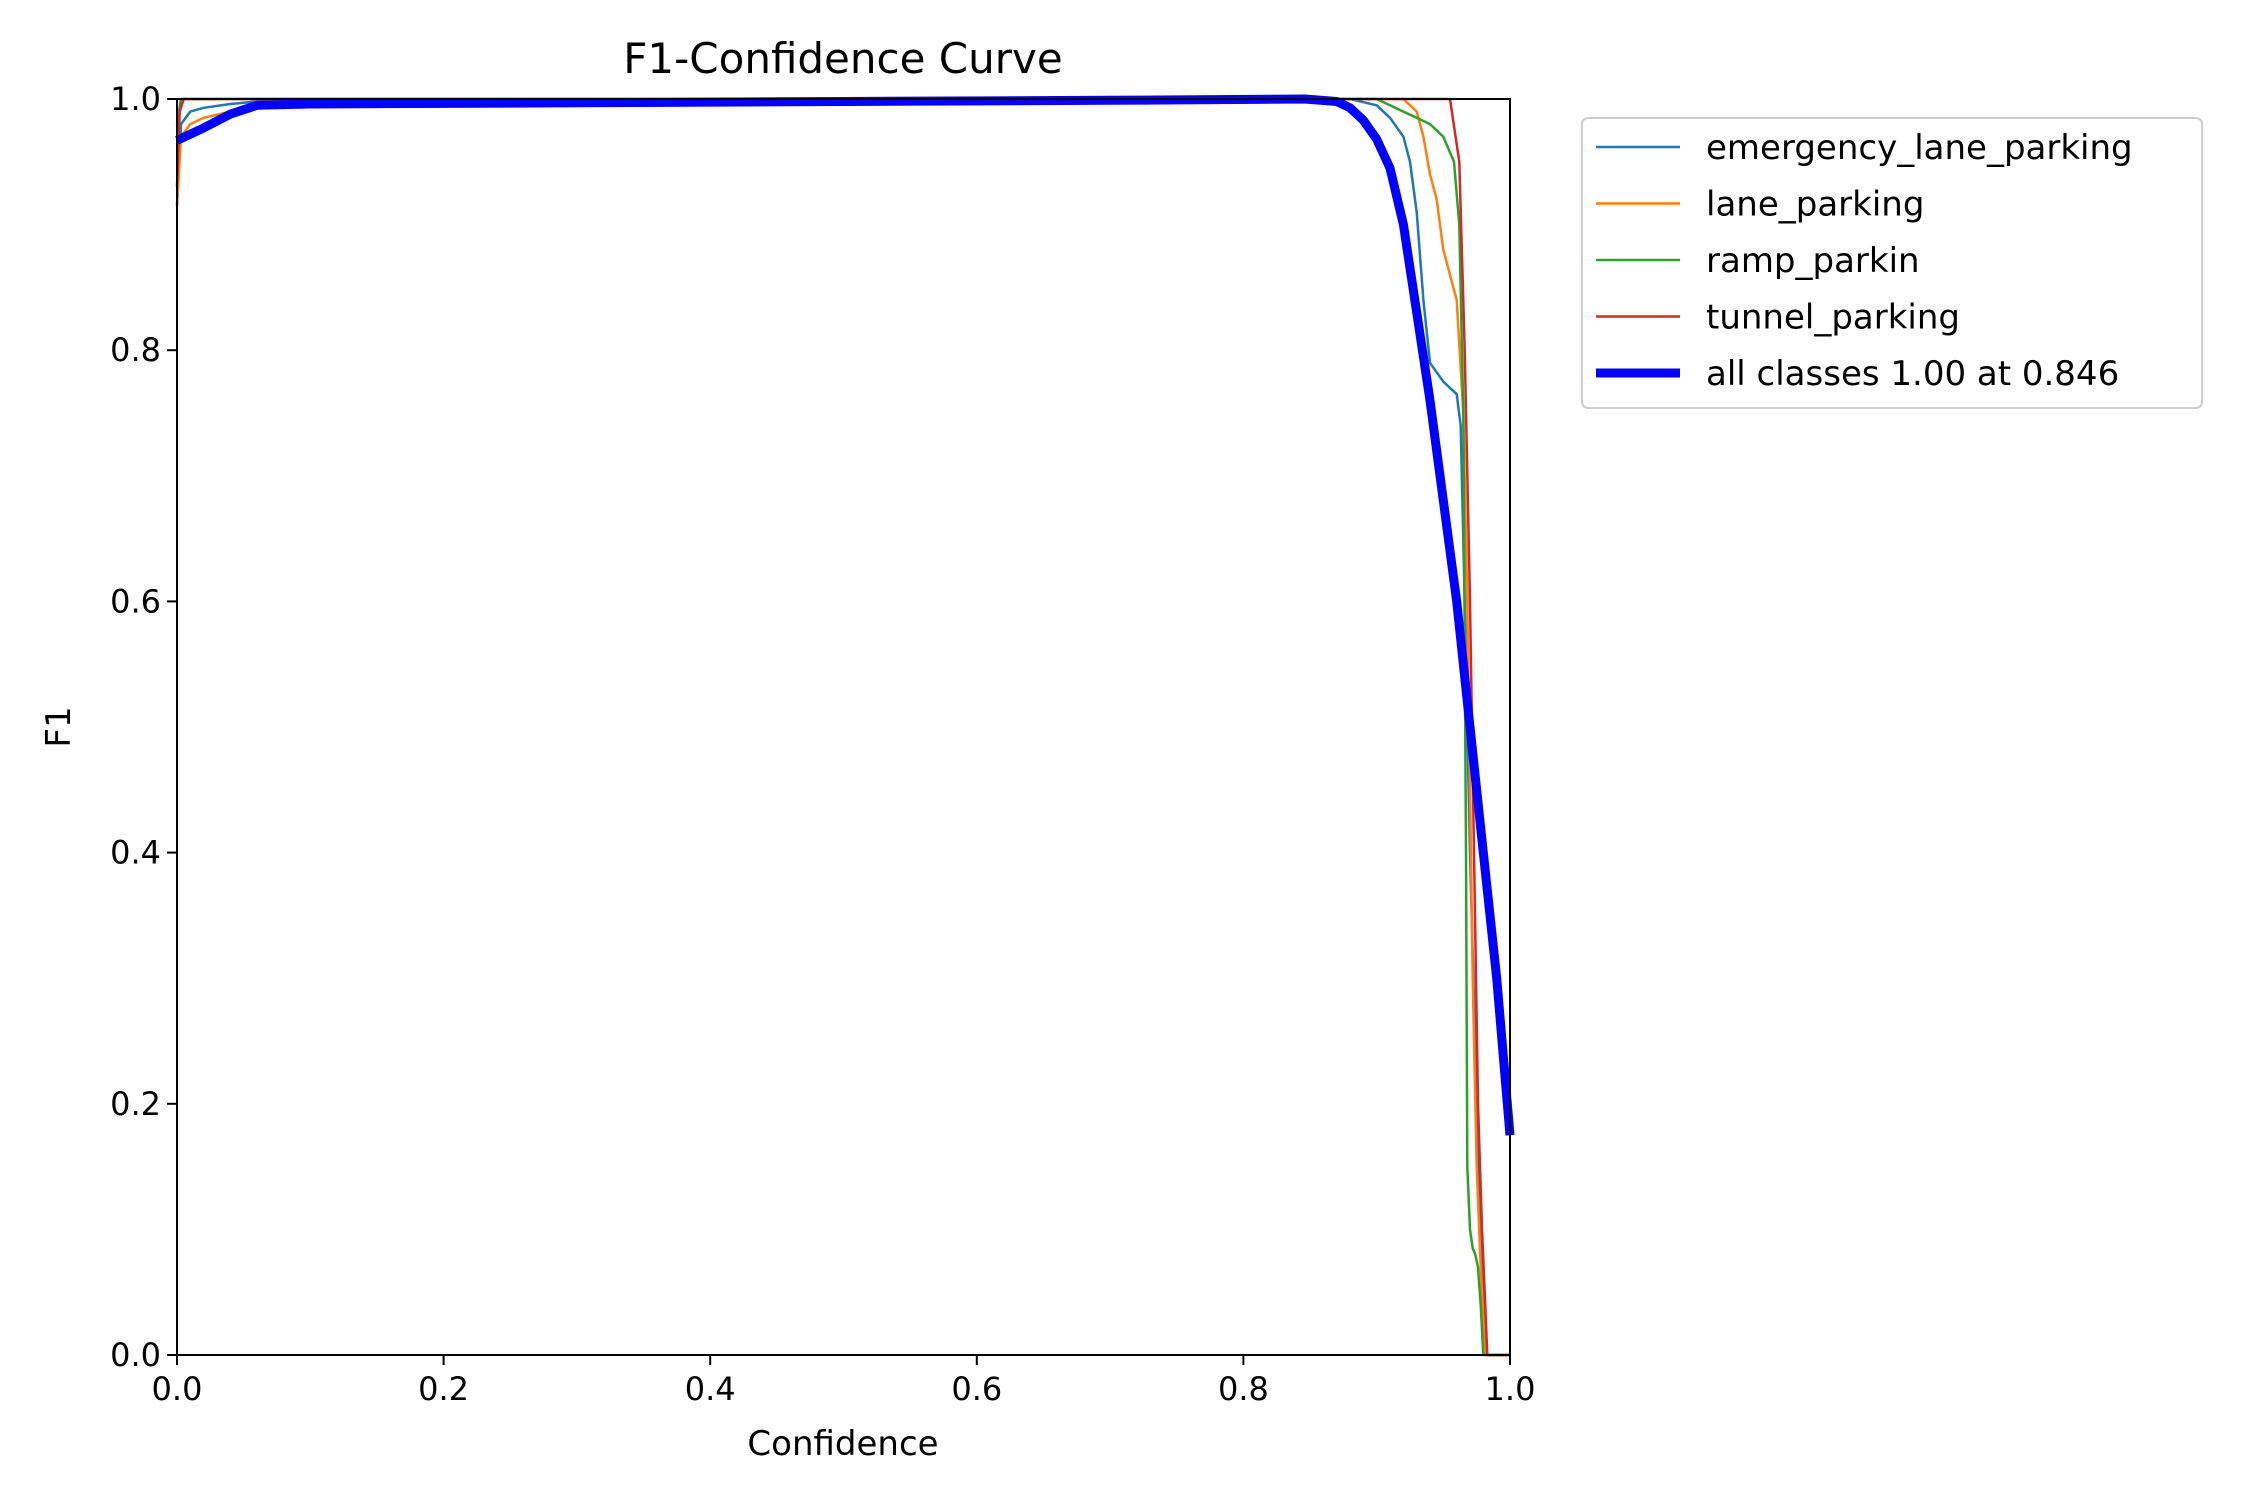 The height and width of the screenshot is (1500, 2250). What do you see at coordinates (1813, 261) in the screenshot?
I see `legend-label: ramp_parkin` at bounding box center [1813, 261].